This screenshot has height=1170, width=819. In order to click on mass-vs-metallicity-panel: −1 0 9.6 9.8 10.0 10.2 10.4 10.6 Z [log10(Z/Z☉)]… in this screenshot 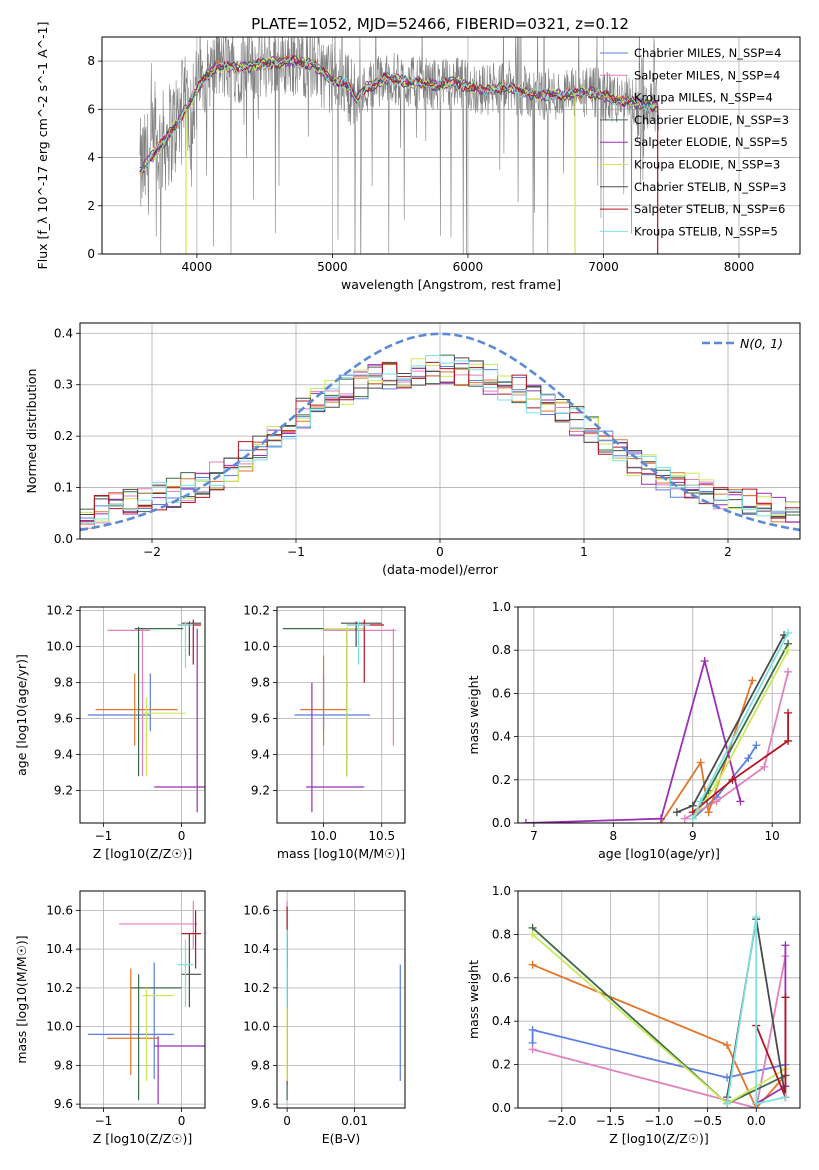, I will do `click(110, 1018)`.